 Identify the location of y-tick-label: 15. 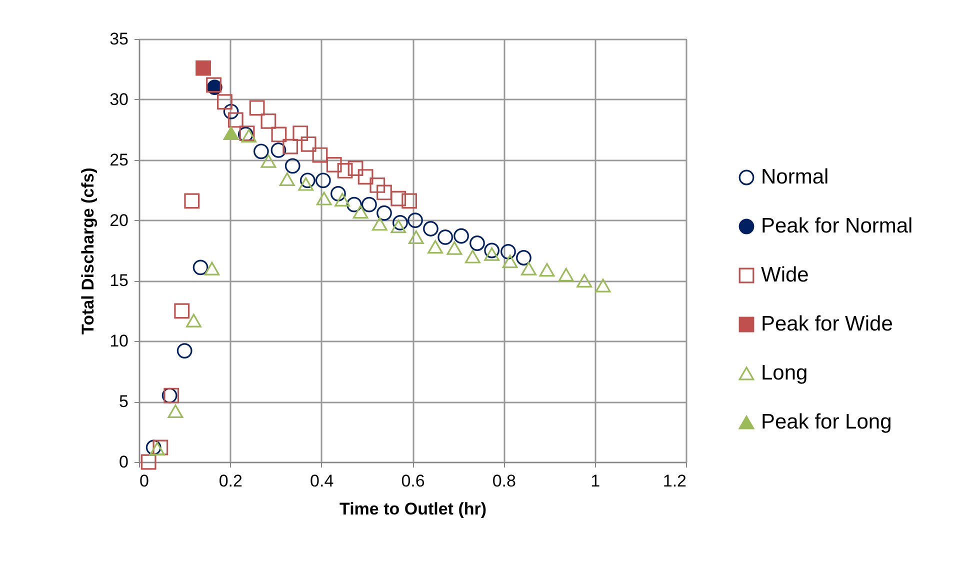
(119, 280).